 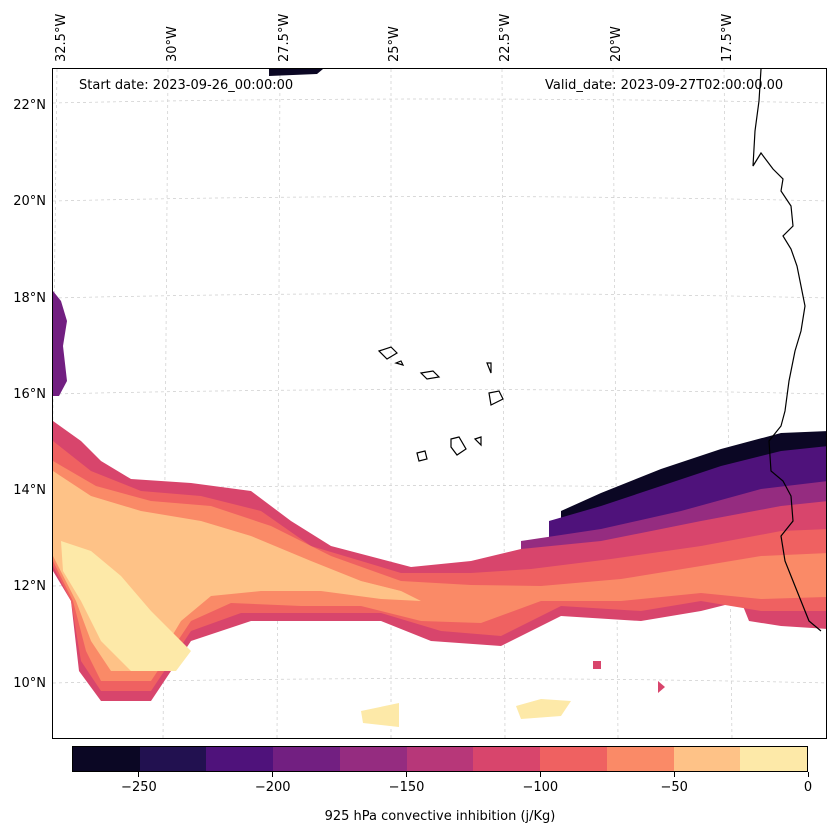 I want to click on gridline-lat-16n, so click(x=439, y=392).